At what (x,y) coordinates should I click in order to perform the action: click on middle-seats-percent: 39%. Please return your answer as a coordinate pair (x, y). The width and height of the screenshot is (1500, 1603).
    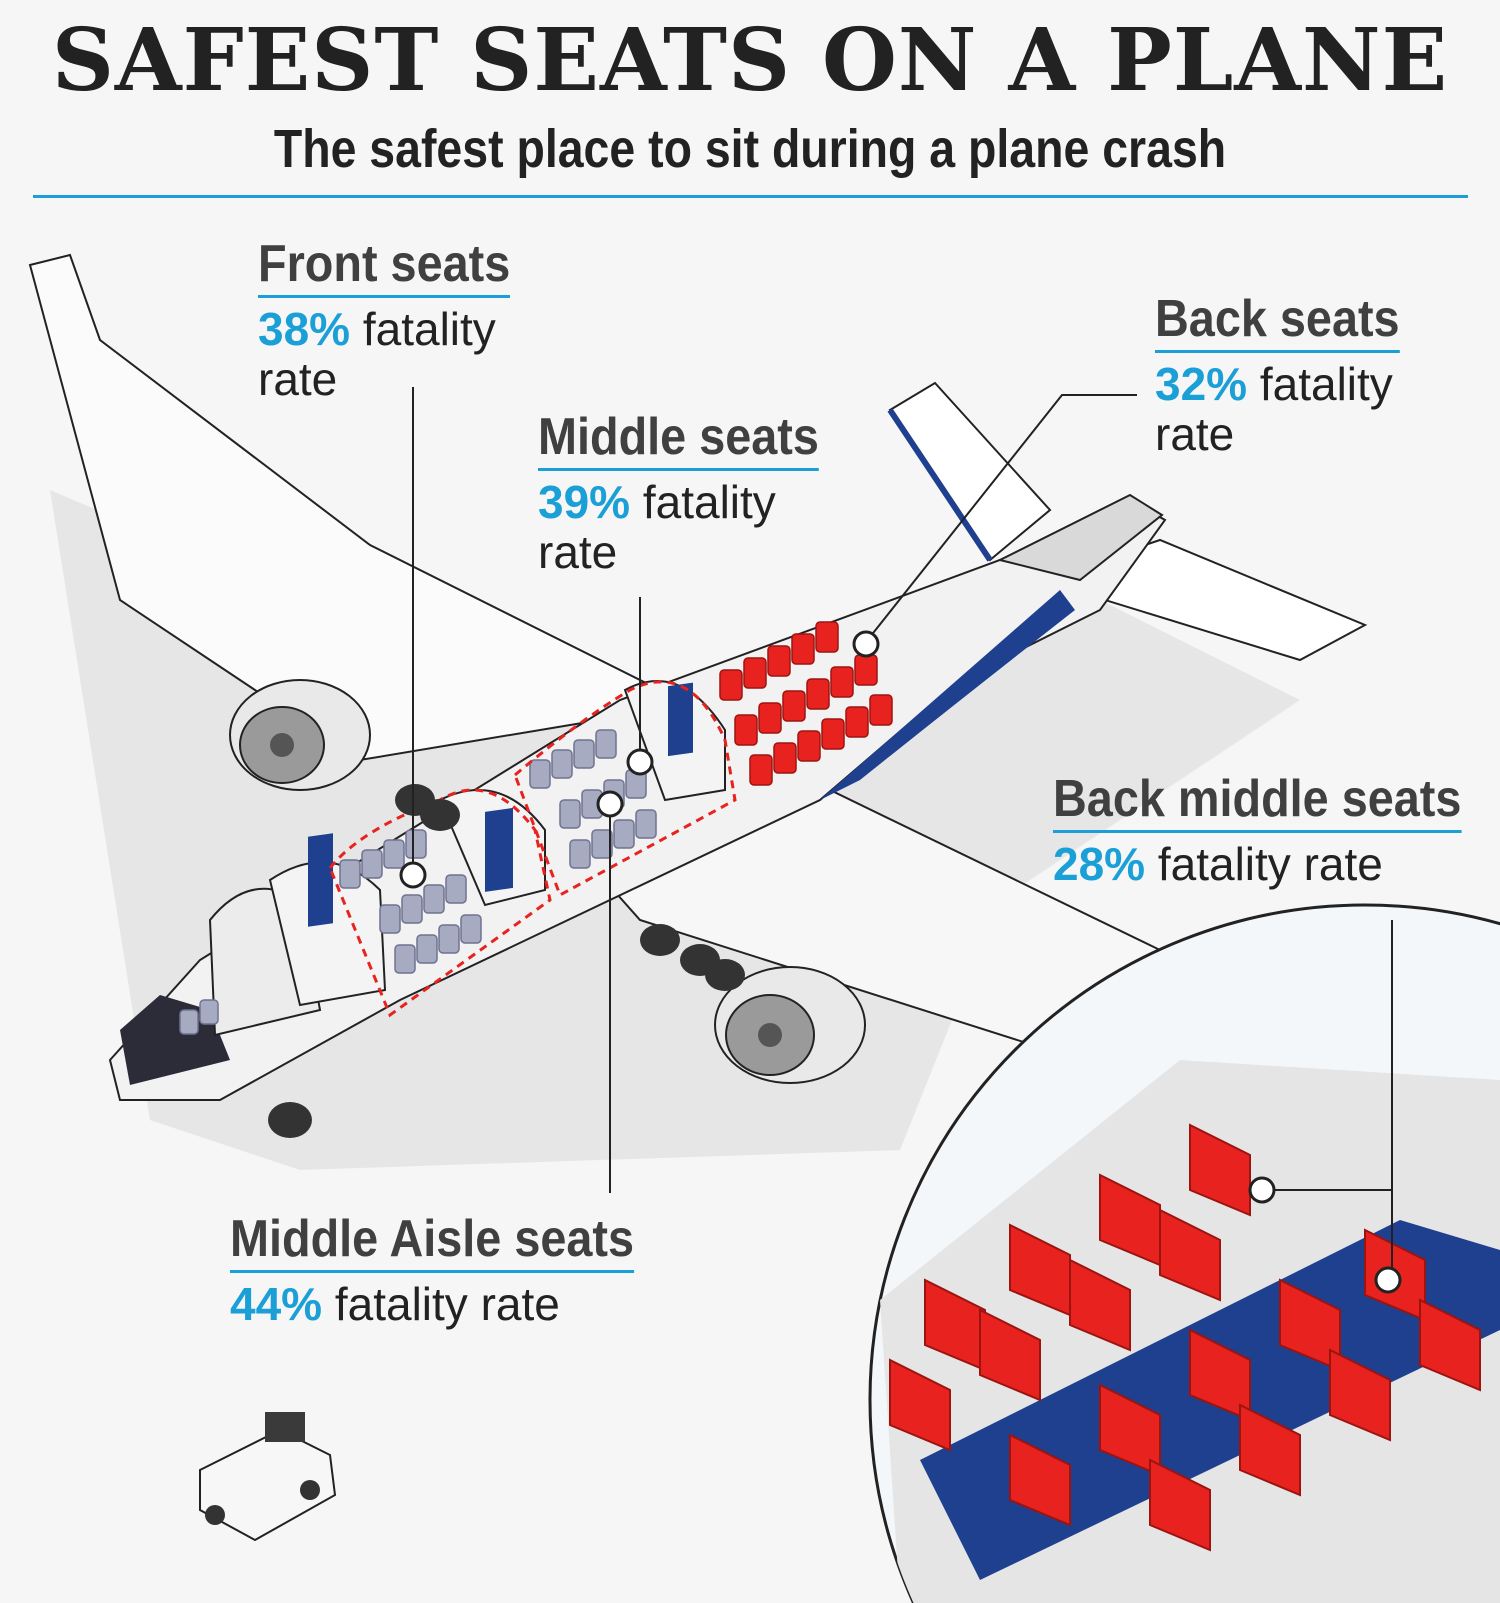
    Looking at the image, I should click on (584, 502).